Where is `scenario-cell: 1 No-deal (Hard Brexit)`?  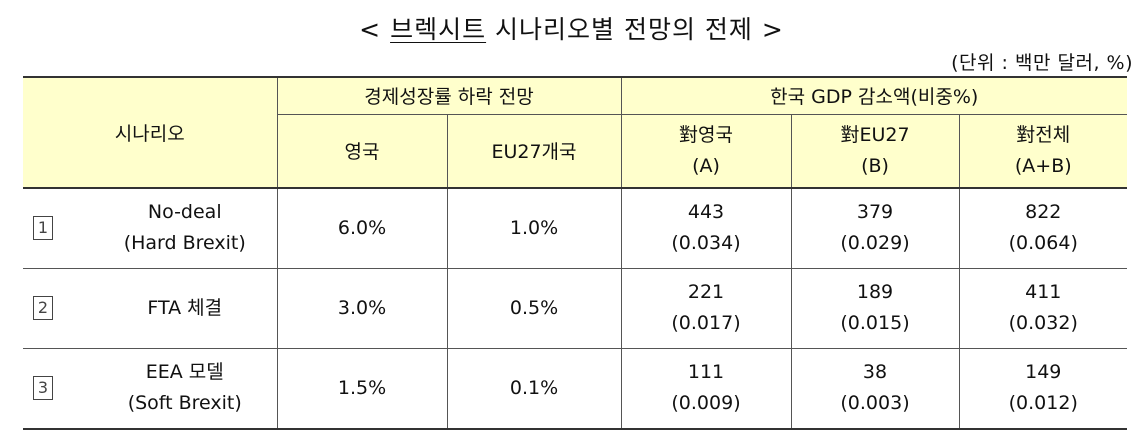 scenario-cell: 1 No-deal (Hard Brexit) is located at coordinates (150, 227).